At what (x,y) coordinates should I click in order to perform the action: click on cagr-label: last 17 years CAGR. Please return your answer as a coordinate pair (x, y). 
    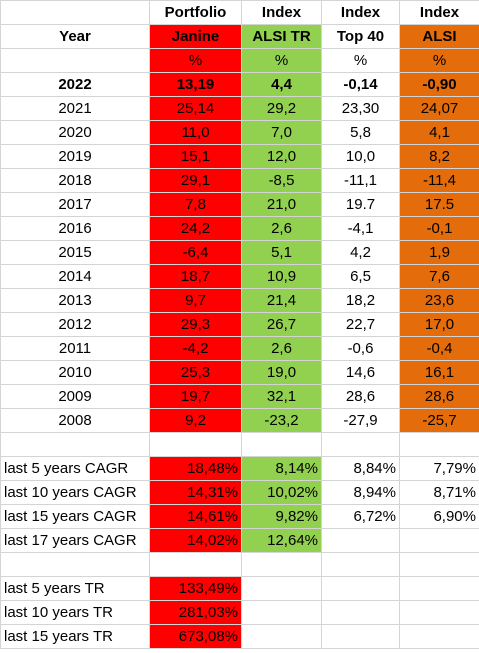
    Looking at the image, I should click on (75, 540).